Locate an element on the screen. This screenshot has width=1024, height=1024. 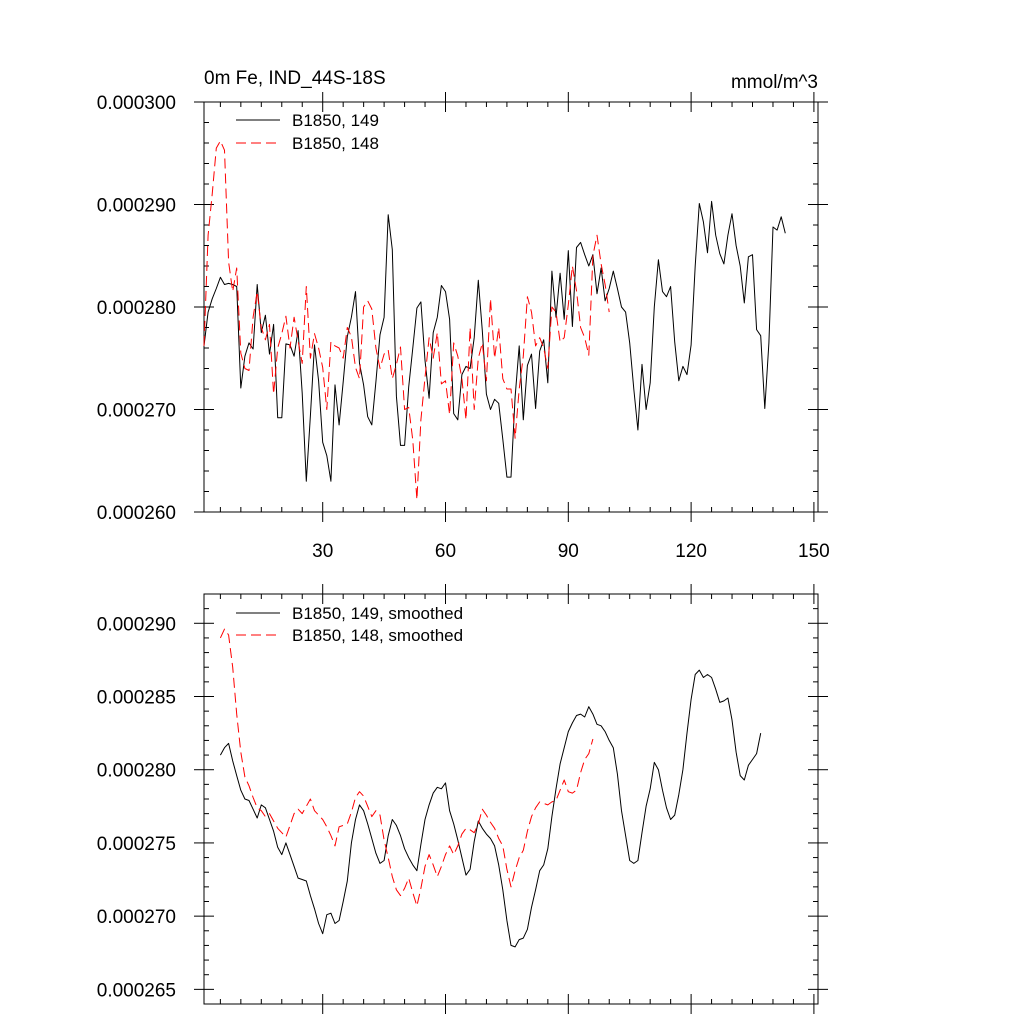
legend-label-smoothed-149: B1850, 149, smoothed is located at coordinates (377, 613).